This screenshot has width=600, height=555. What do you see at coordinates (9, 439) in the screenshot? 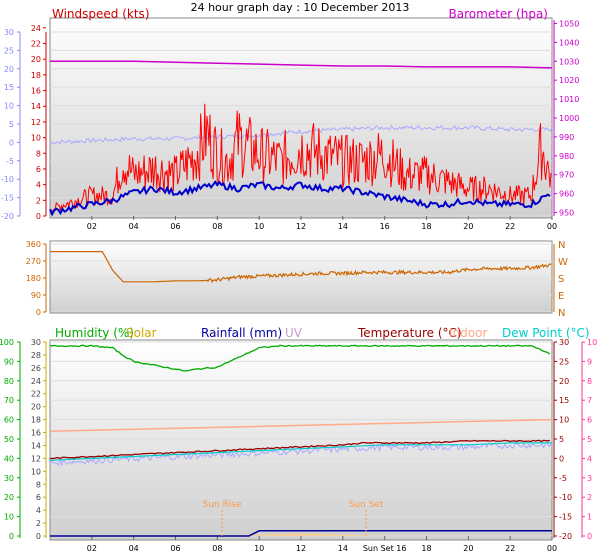
I see `panel3-humidity-tick-label: 50` at bounding box center [9, 439].